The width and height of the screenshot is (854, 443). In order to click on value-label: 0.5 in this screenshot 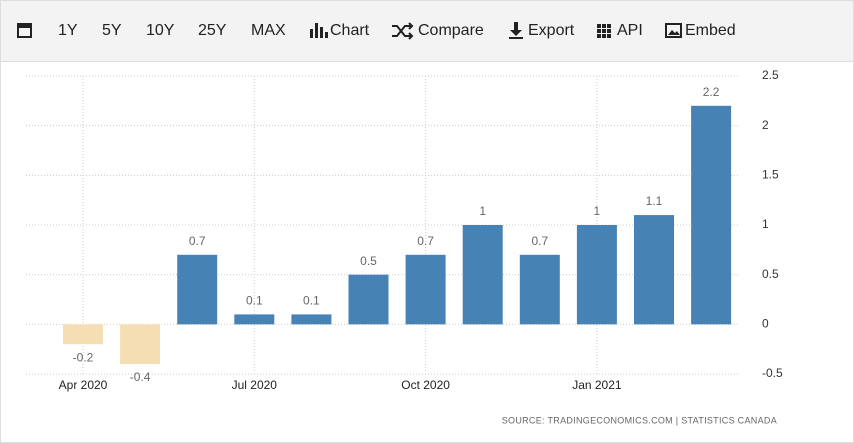, I will do `click(368, 261)`.